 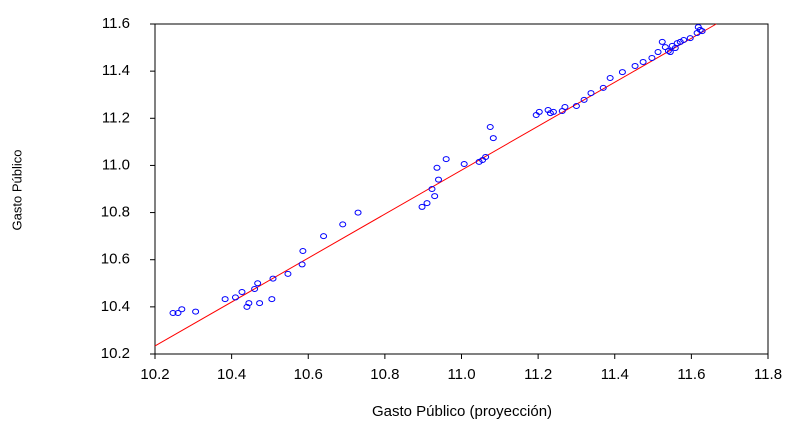 I want to click on x-tick-label: 10.4, so click(x=231, y=374).